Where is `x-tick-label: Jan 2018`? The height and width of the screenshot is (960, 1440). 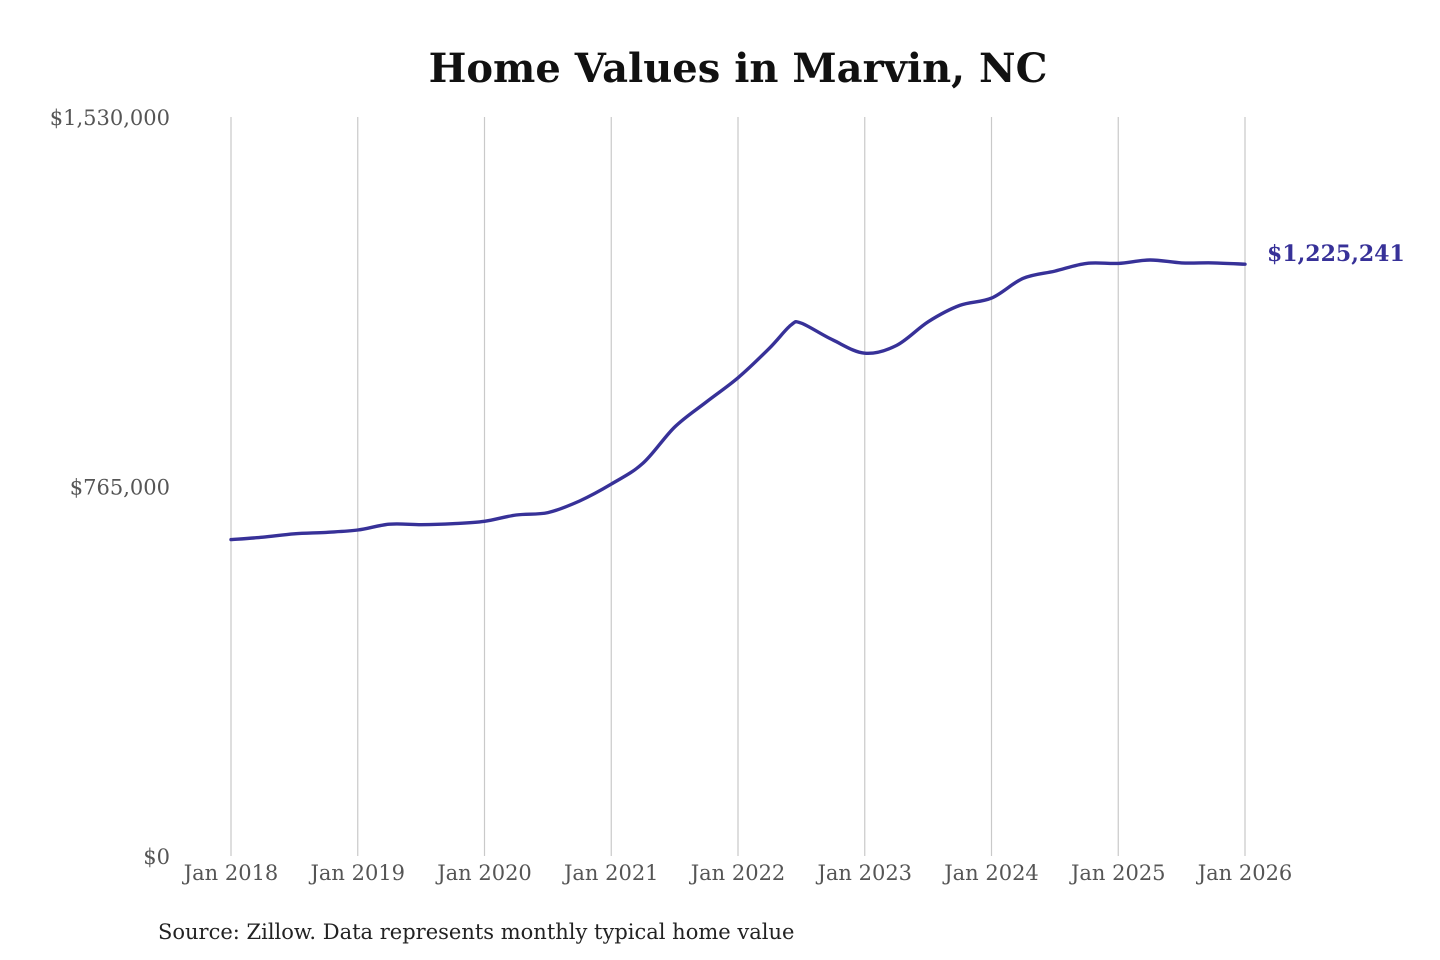
x-tick-label: Jan 2018 is located at coordinates (230, 873).